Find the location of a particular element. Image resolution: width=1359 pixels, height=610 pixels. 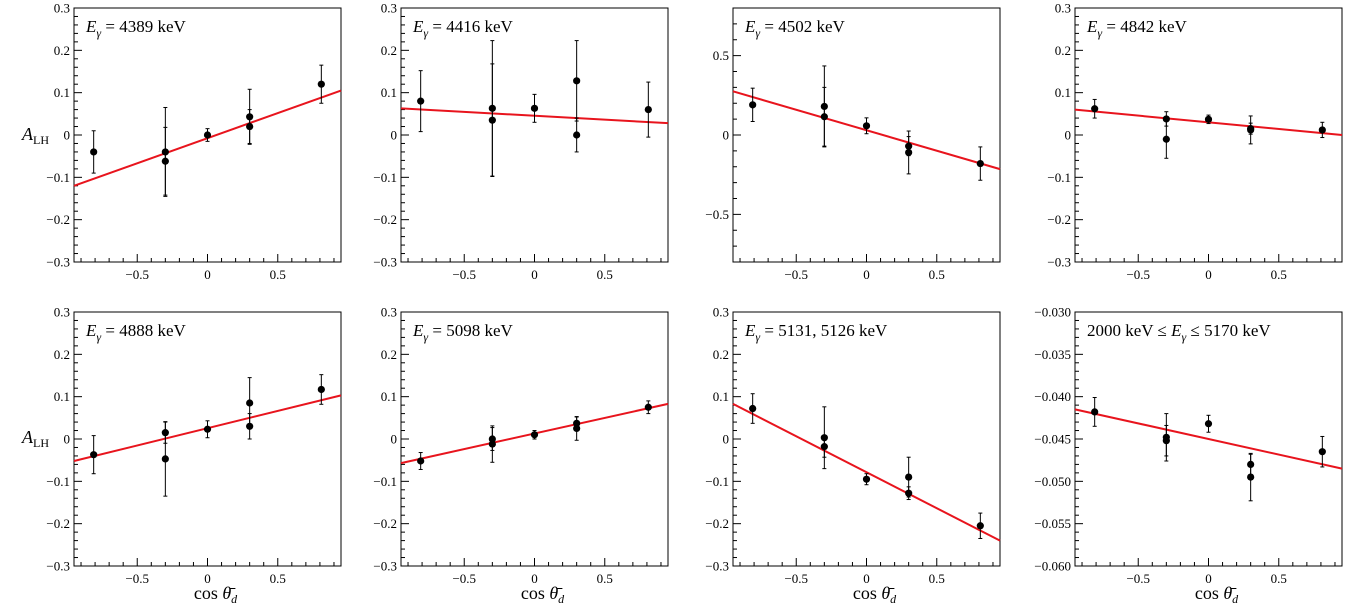

panel-title: Eγ = 4416 keV is located at coordinates (463, 28).